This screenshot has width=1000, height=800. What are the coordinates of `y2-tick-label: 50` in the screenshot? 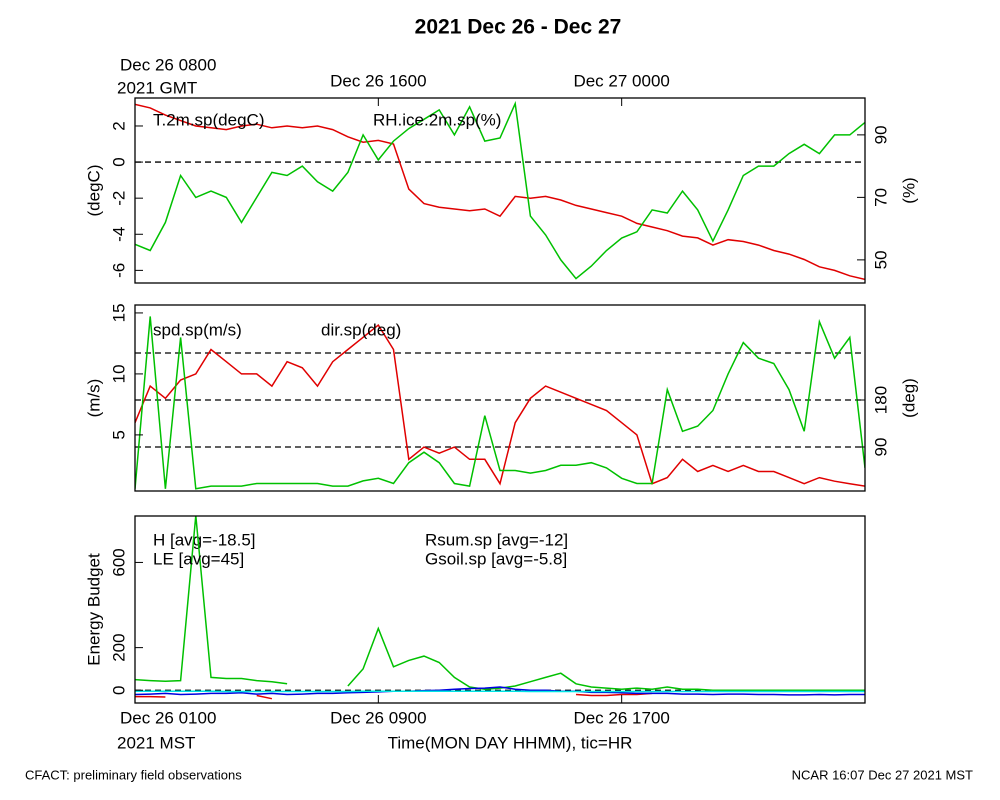 It's located at (880, 259).